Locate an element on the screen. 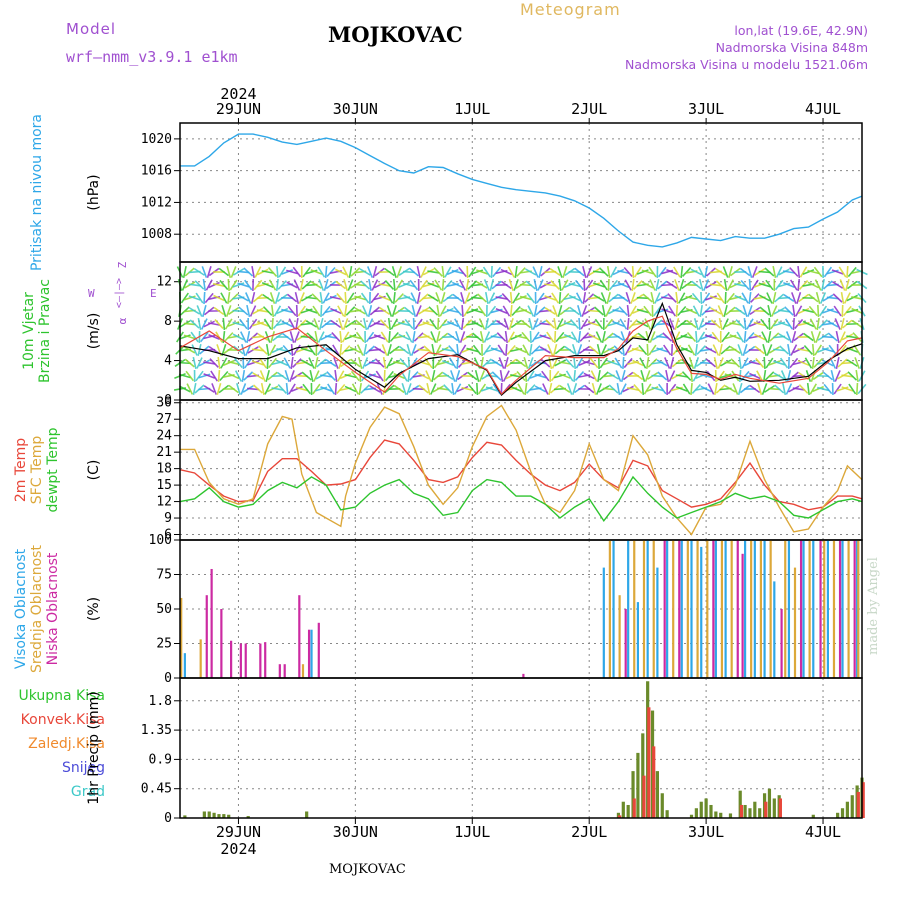 This screenshot has height=900, width=900. x-day-label-bottom: 3JUL is located at coordinates (706, 832).